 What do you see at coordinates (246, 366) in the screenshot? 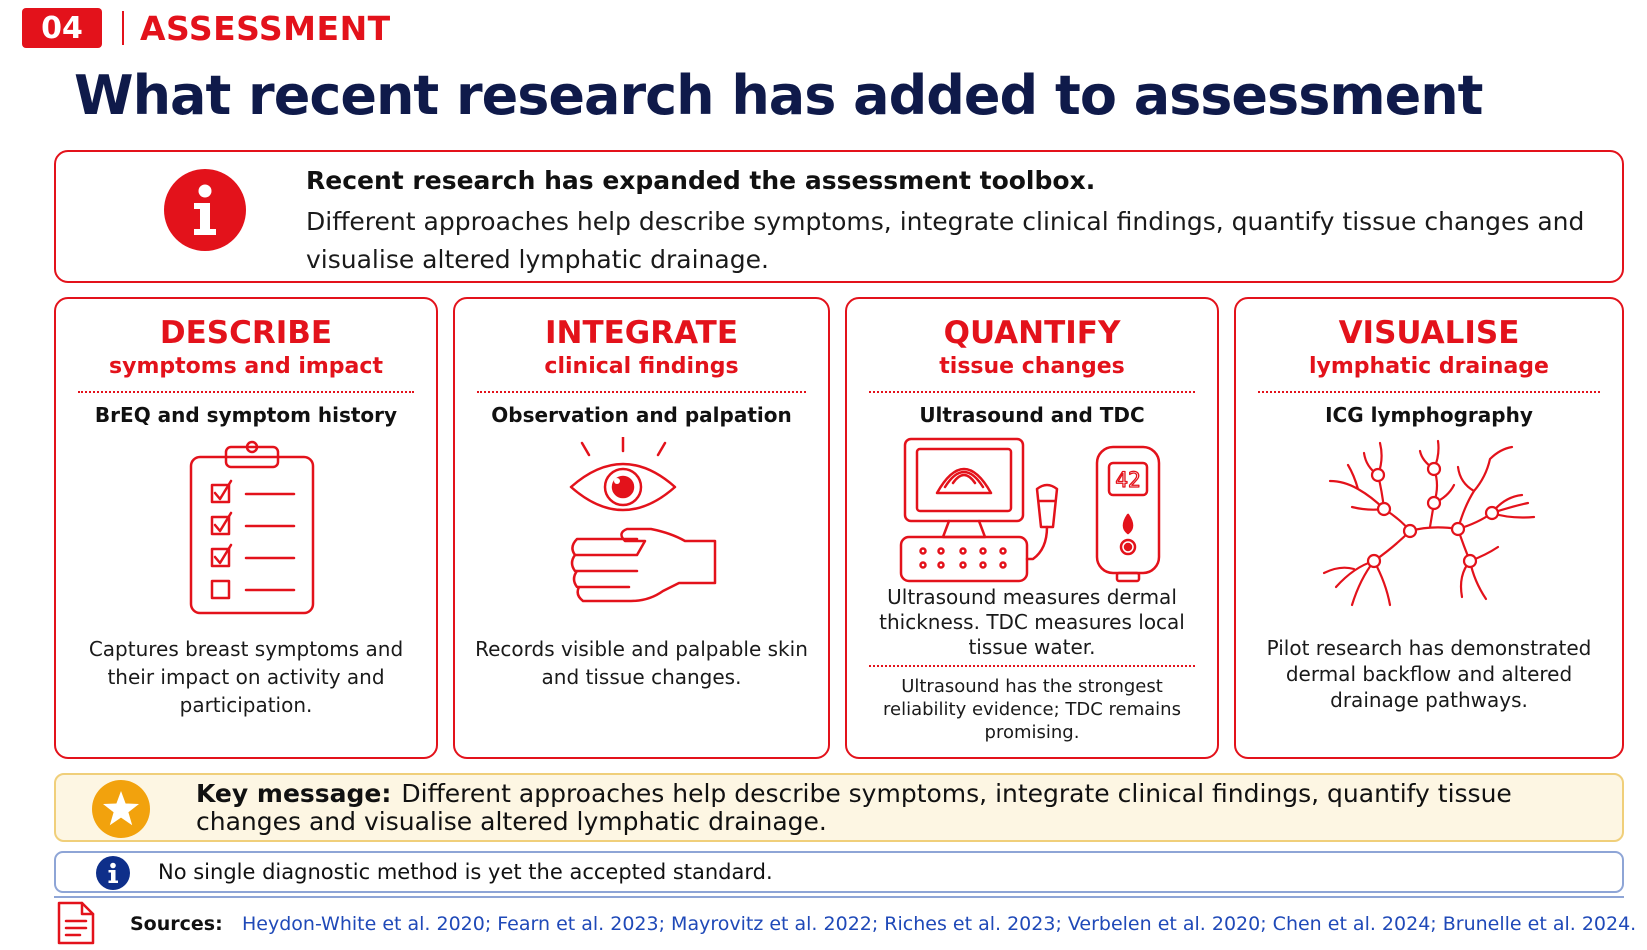
I see `card-subtitle: symptoms and impact` at bounding box center [246, 366].